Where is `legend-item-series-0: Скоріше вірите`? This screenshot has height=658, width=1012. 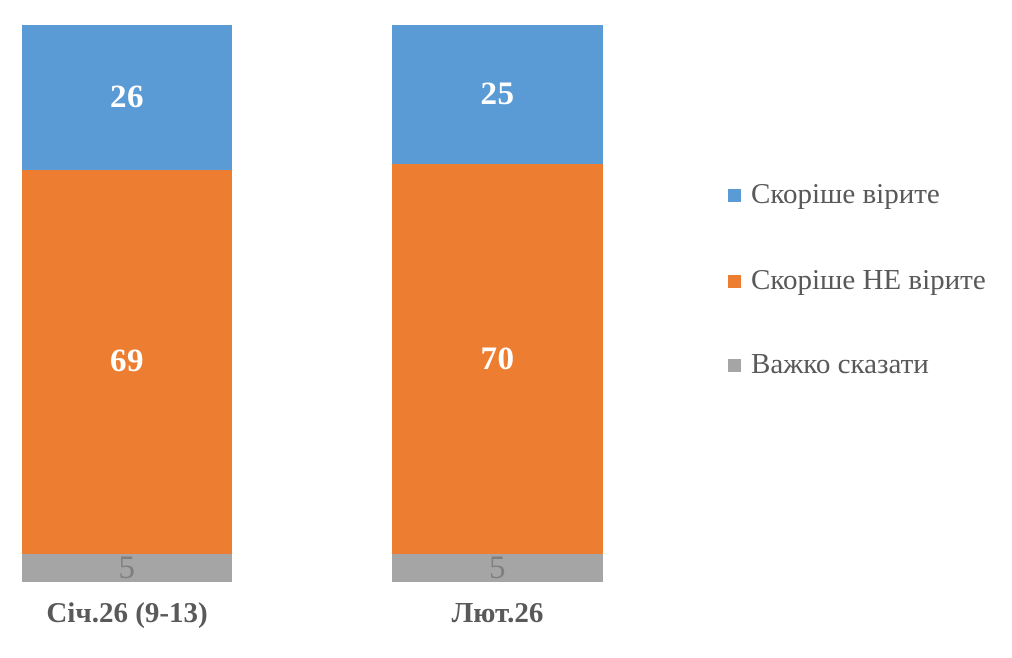
legend-item-series-0: Скоріше вірите is located at coordinates (834, 195).